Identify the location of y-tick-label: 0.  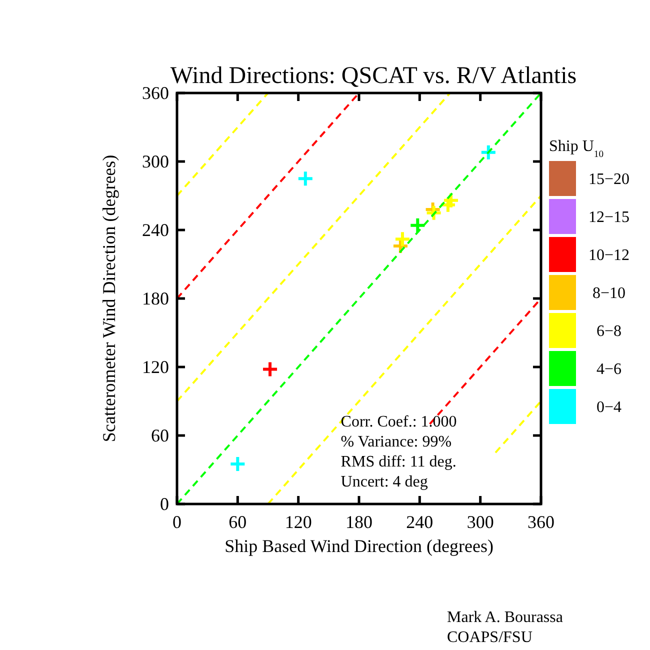
(164, 504).